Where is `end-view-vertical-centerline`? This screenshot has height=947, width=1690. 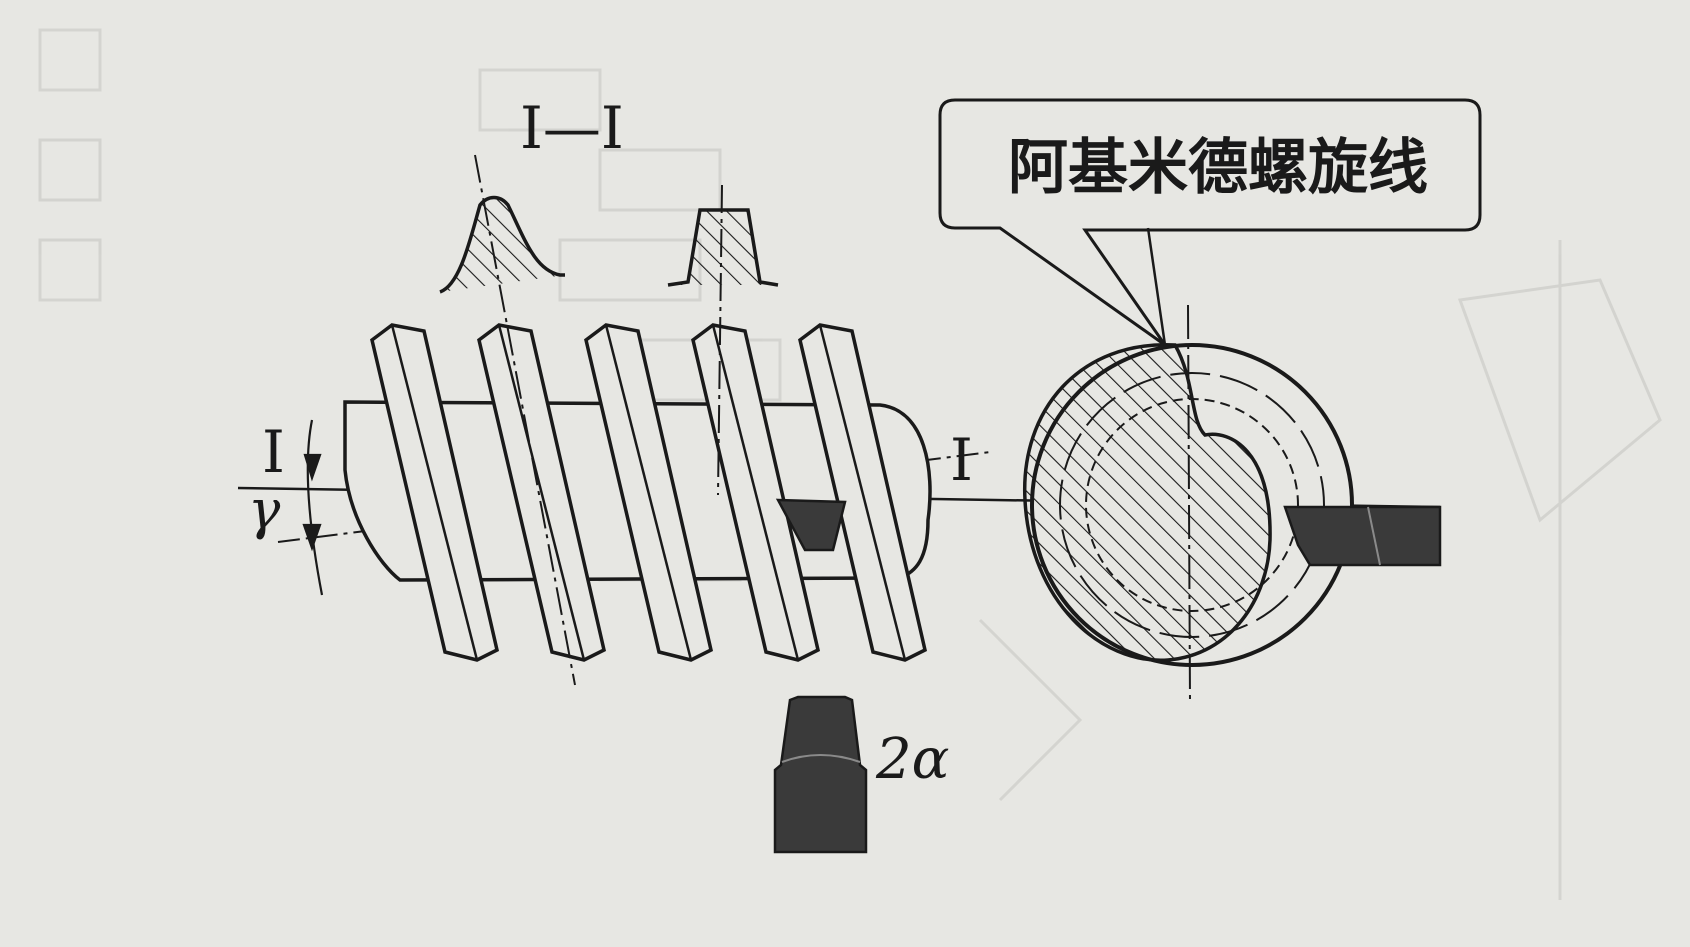
end-view-vertical-centerline is located at coordinates (1189, 503).